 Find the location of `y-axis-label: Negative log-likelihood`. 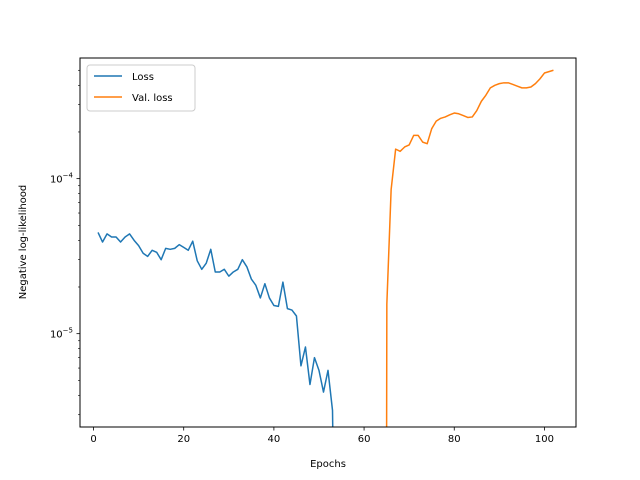

y-axis-label: Negative log-likelihood is located at coordinates (23, 242).